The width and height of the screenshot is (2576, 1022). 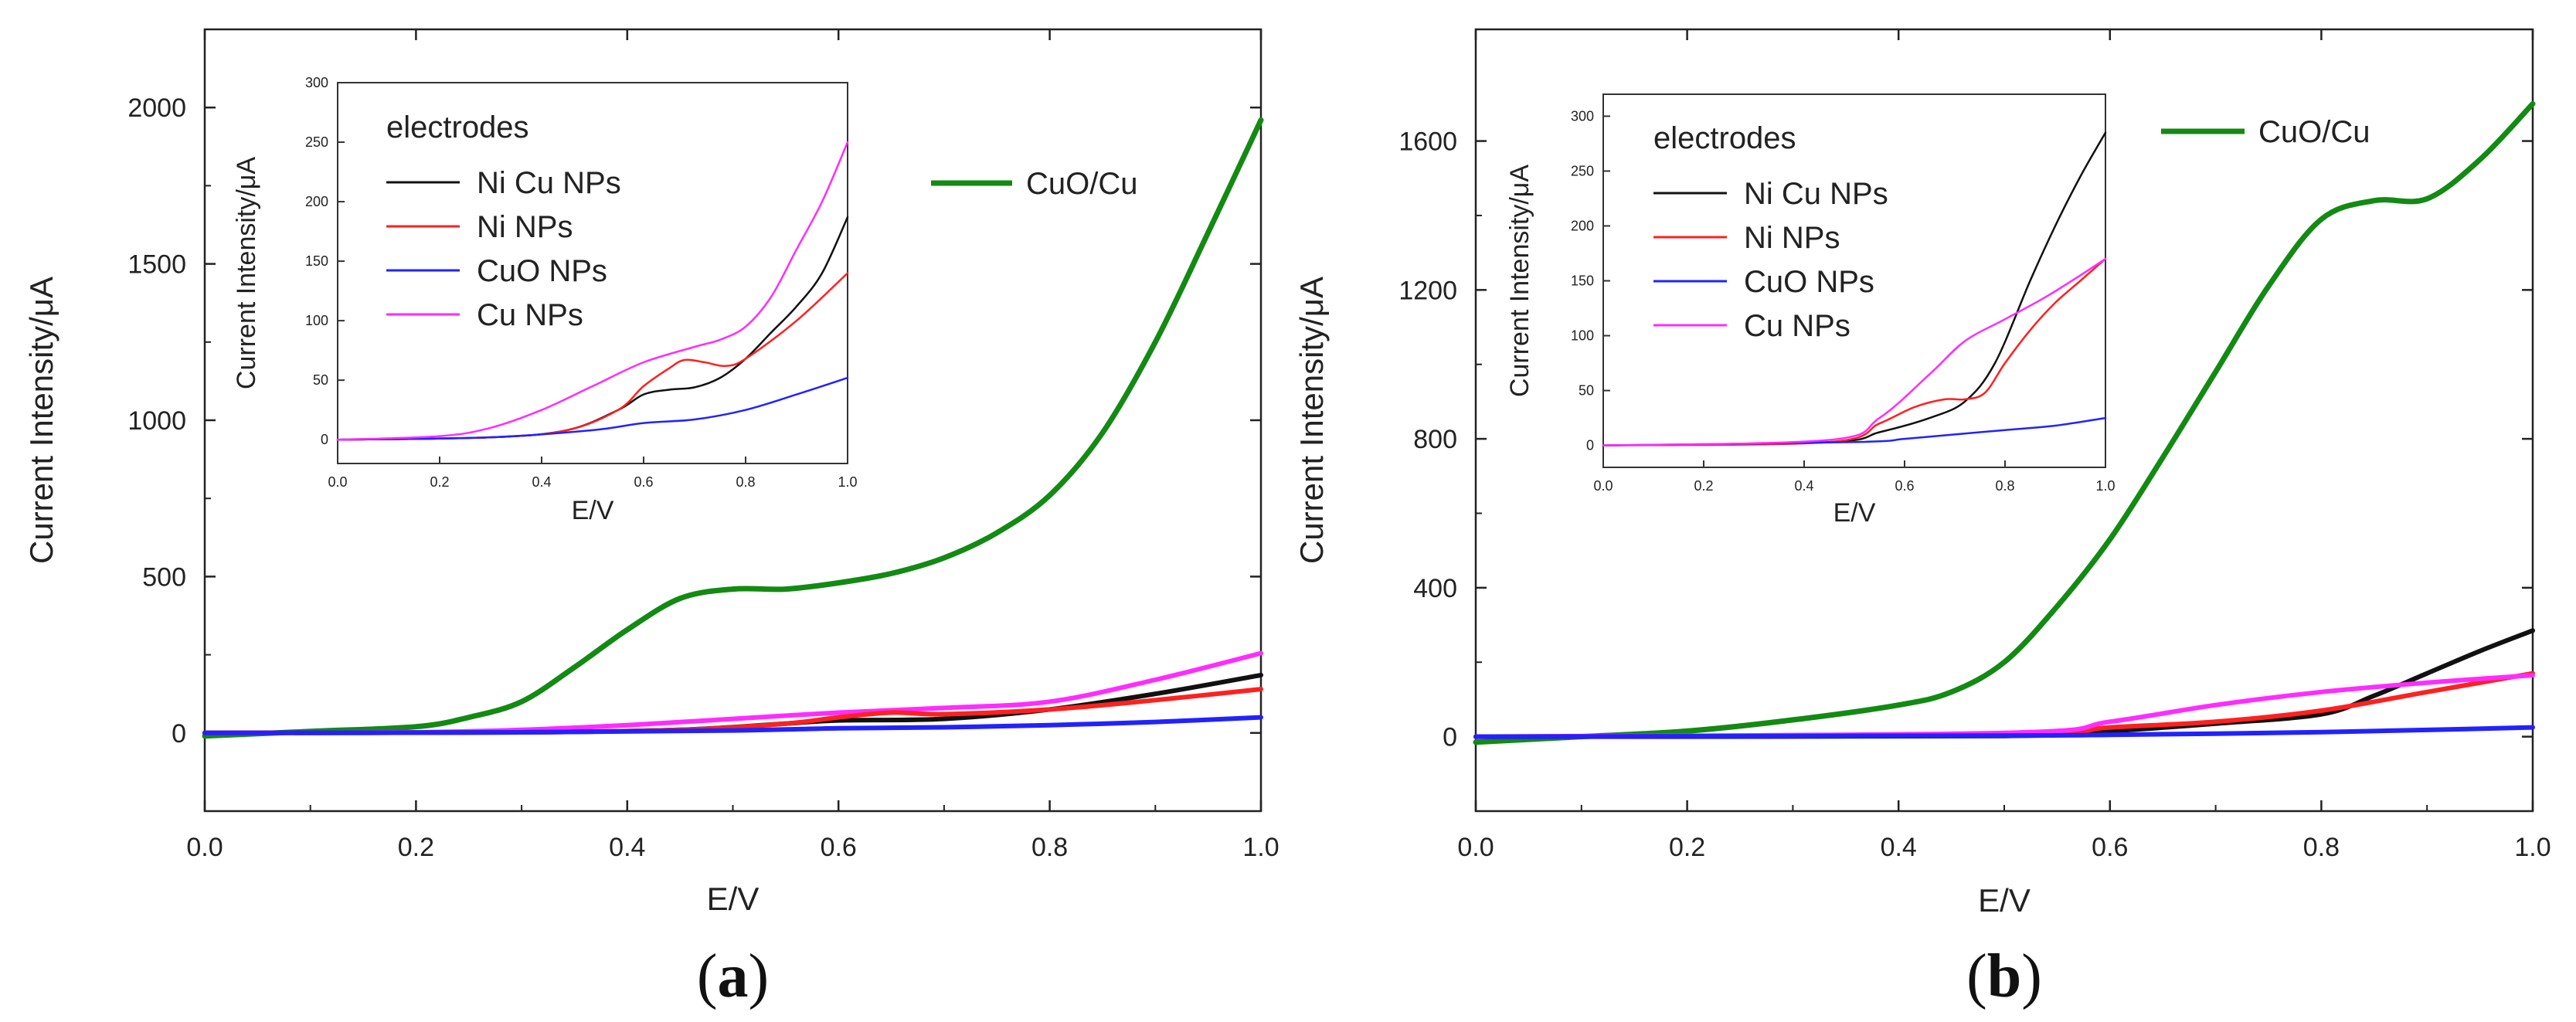 I want to click on series-line-ni-cu-nps, so click(x=2004, y=683).